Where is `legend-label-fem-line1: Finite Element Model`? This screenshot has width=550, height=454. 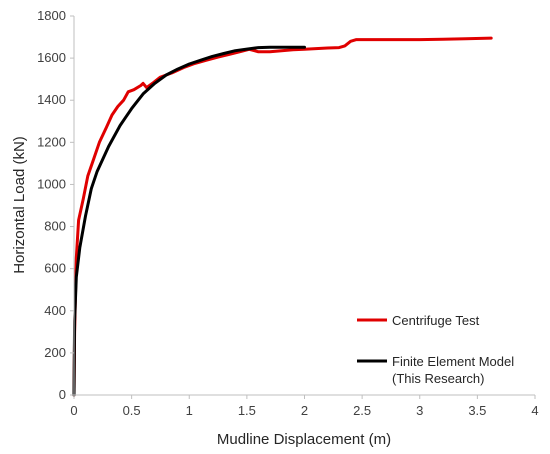
legend-label-fem-line1: Finite Element Model is located at coordinates (453, 361).